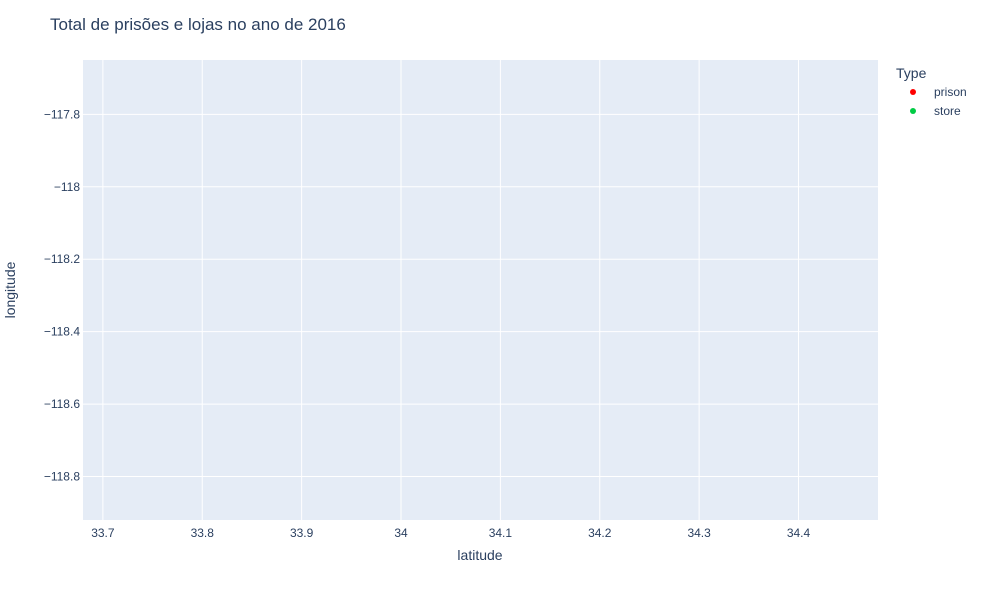 This screenshot has width=989, height=600. What do you see at coordinates (62, 259) in the screenshot?
I see `y-tick-label: −118.2` at bounding box center [62, 259].